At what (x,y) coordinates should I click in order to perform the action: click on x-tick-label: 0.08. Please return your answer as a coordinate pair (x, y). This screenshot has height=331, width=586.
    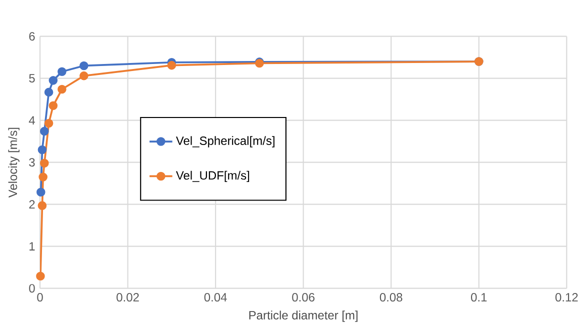
    Looking at the image, I should click on (391, 297).